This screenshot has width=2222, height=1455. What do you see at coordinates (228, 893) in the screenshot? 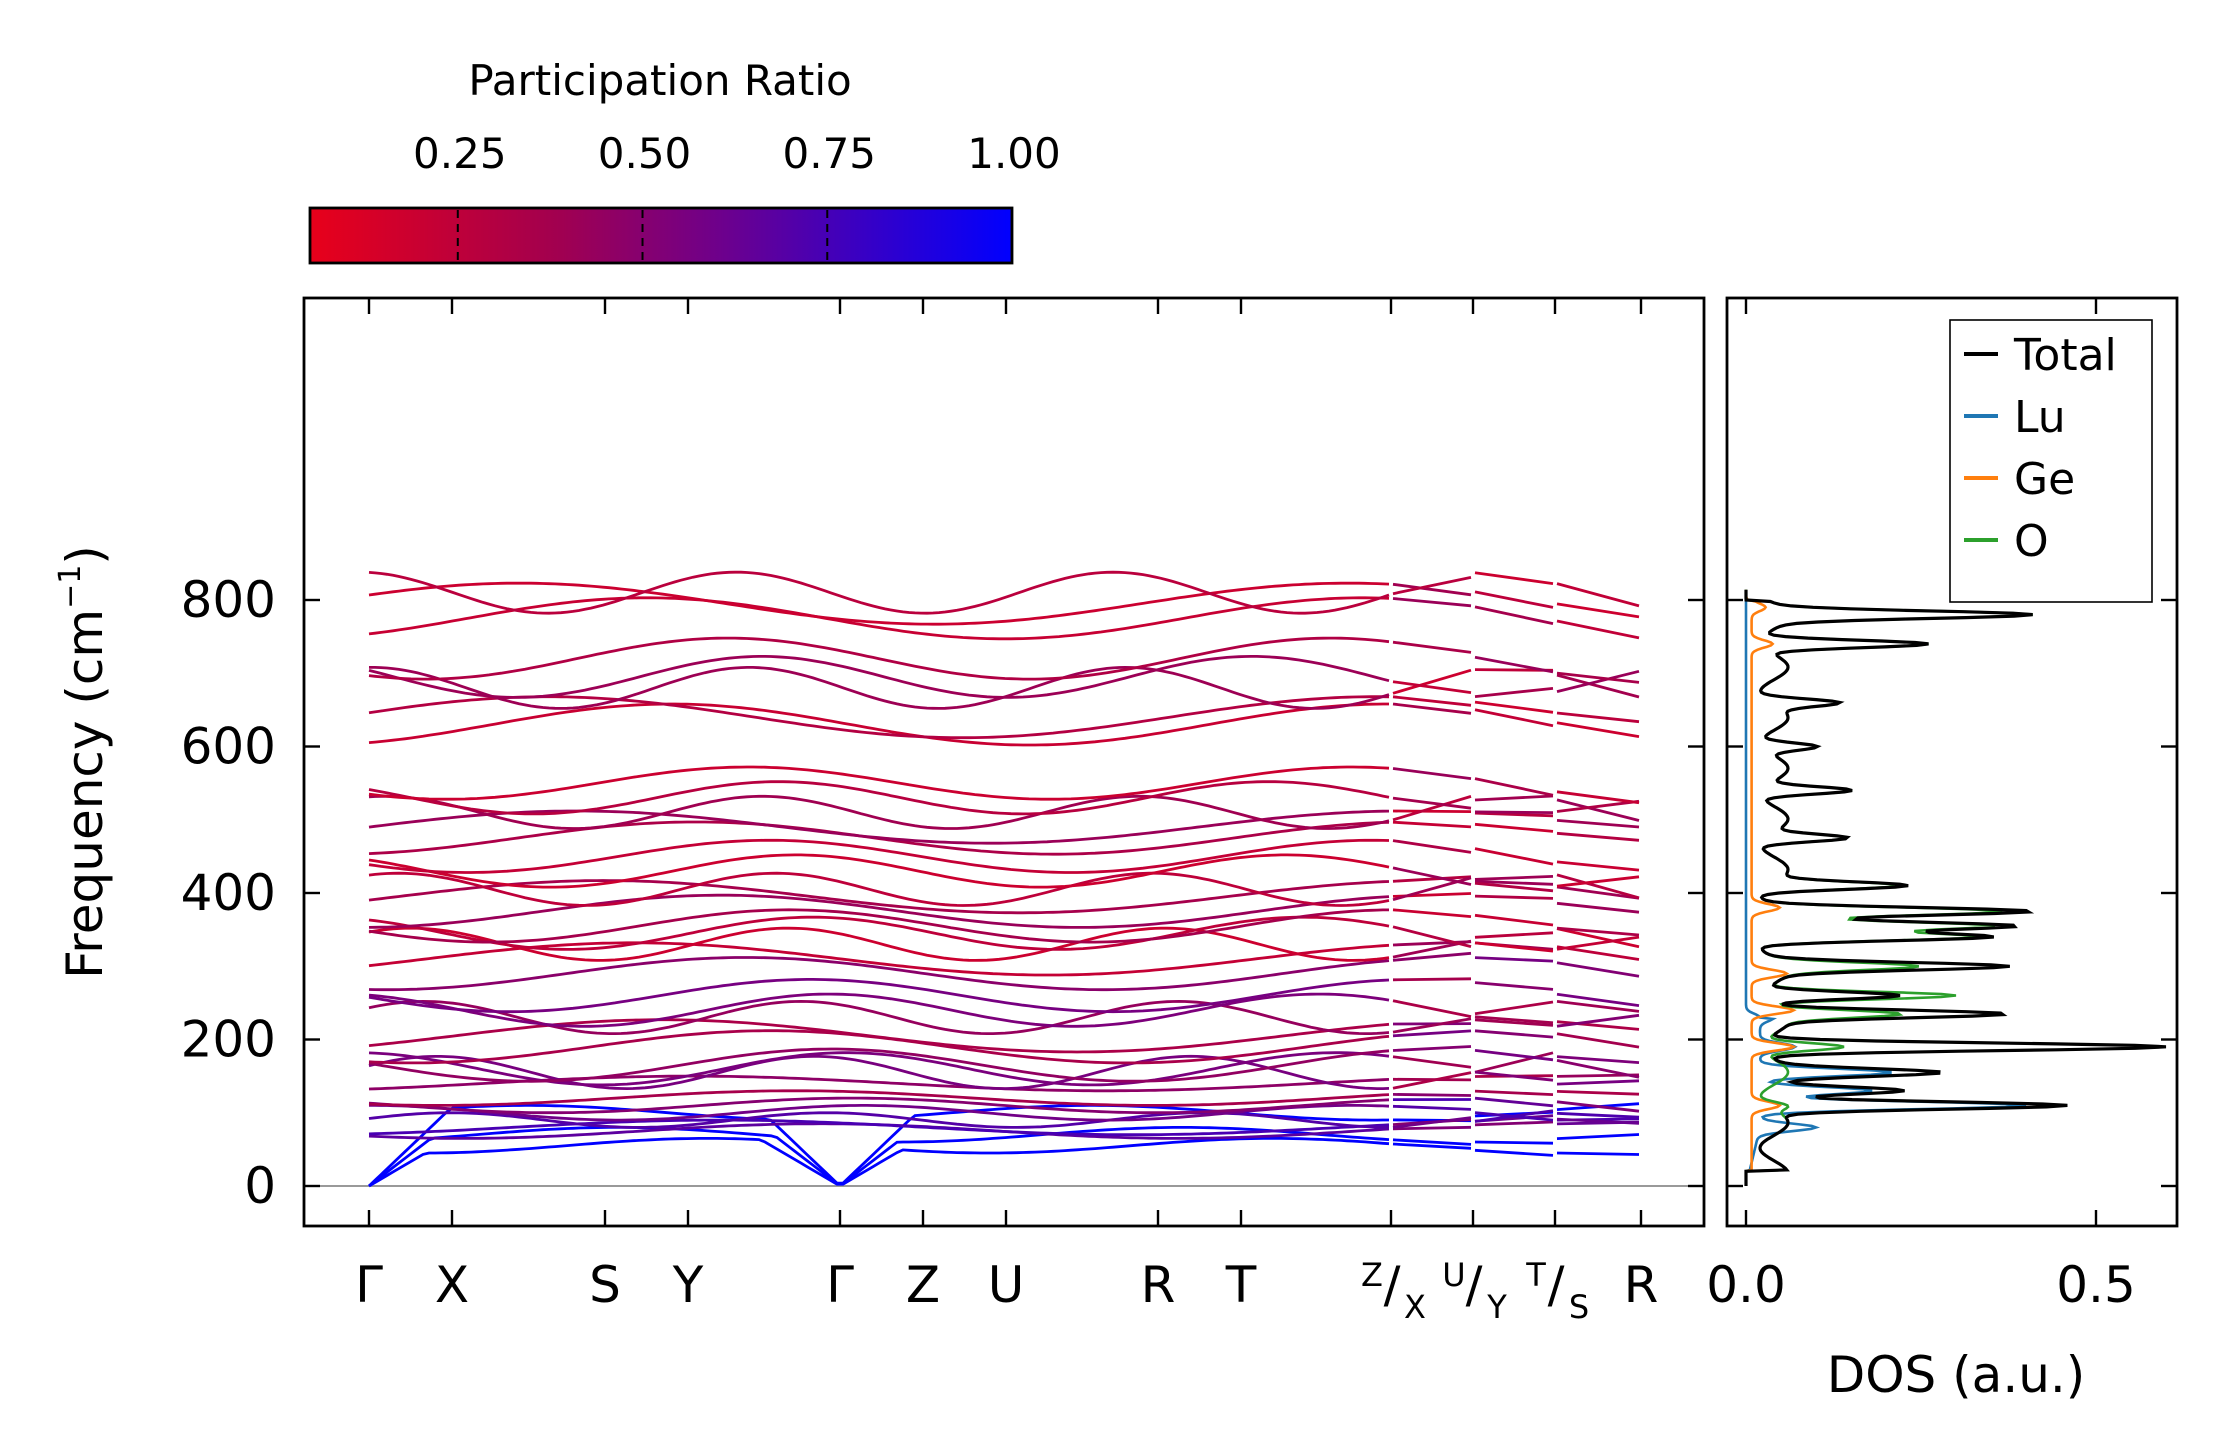
I see `y-tick-label: 400` at bounding box center [228, 893].